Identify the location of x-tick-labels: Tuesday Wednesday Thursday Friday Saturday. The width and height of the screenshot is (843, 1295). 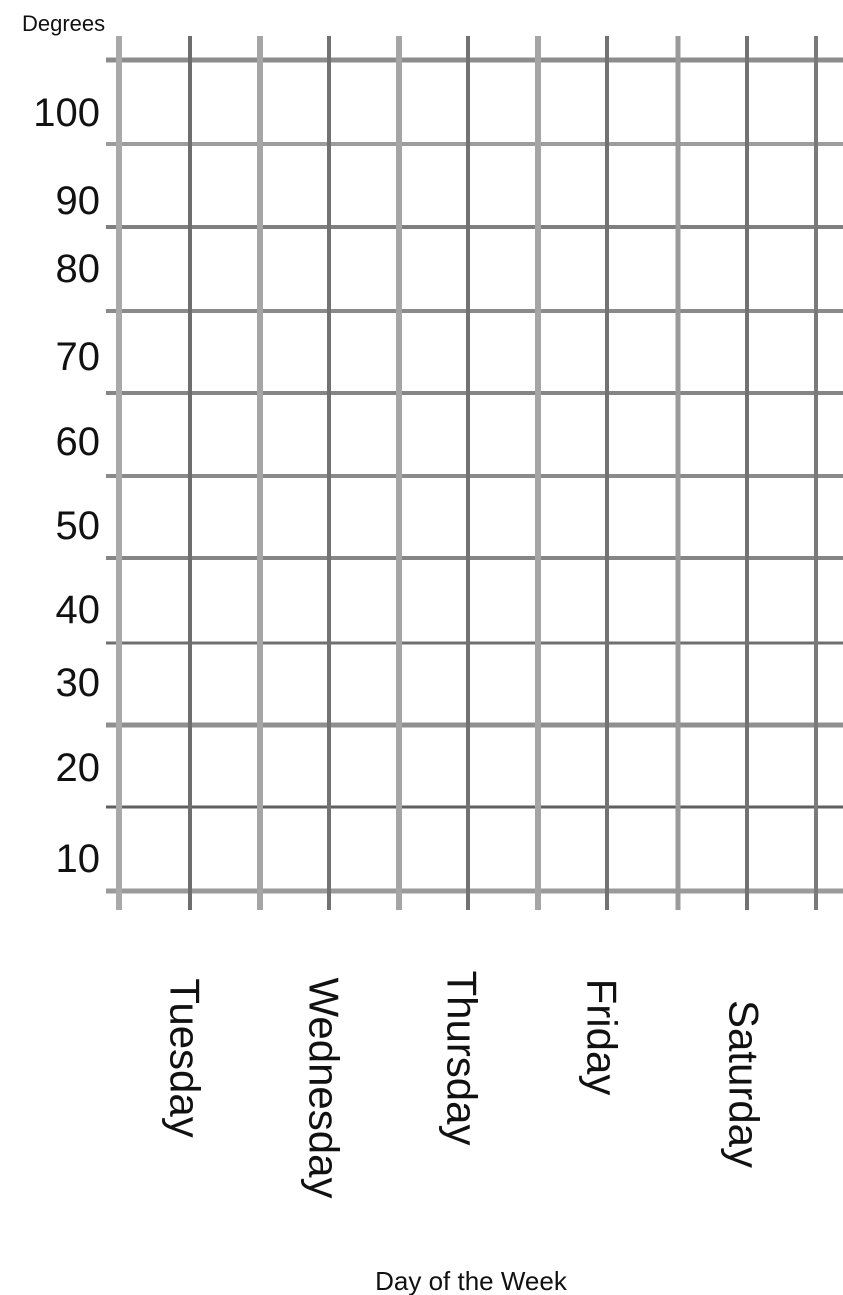
(465, 1084).